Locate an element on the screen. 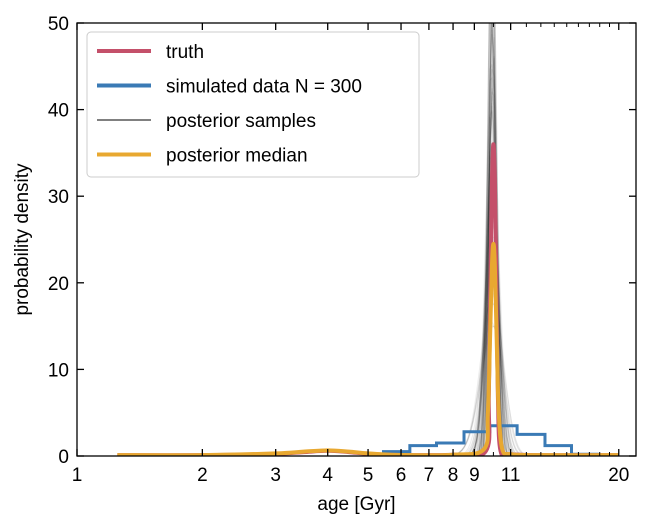  y-tick-label: 20 is located at coordinates (58, 284).